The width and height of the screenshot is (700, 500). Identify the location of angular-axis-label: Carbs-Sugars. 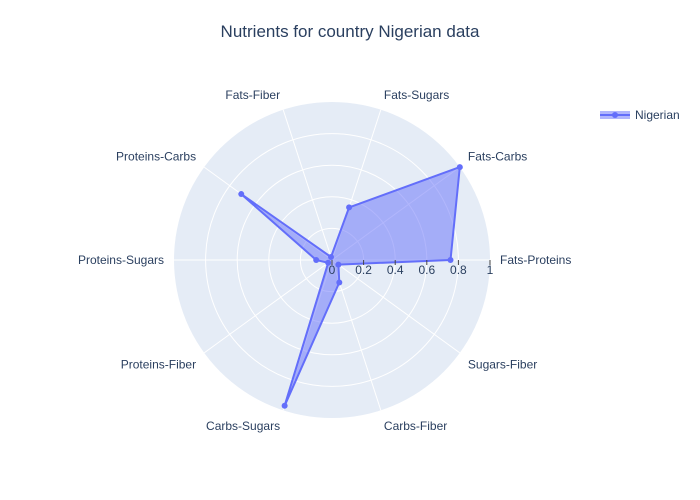
(243, 426).